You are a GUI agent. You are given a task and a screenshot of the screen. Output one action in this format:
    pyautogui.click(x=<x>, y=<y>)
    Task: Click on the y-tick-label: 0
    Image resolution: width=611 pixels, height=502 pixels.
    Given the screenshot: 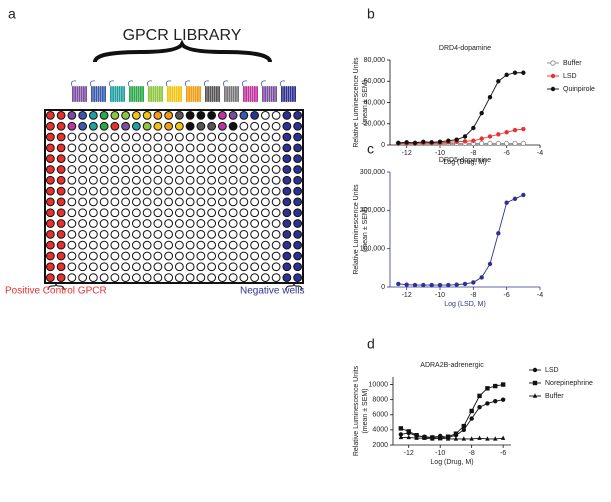 What is the action you would take?
    pyautogui.click(x=383, y=145)
    